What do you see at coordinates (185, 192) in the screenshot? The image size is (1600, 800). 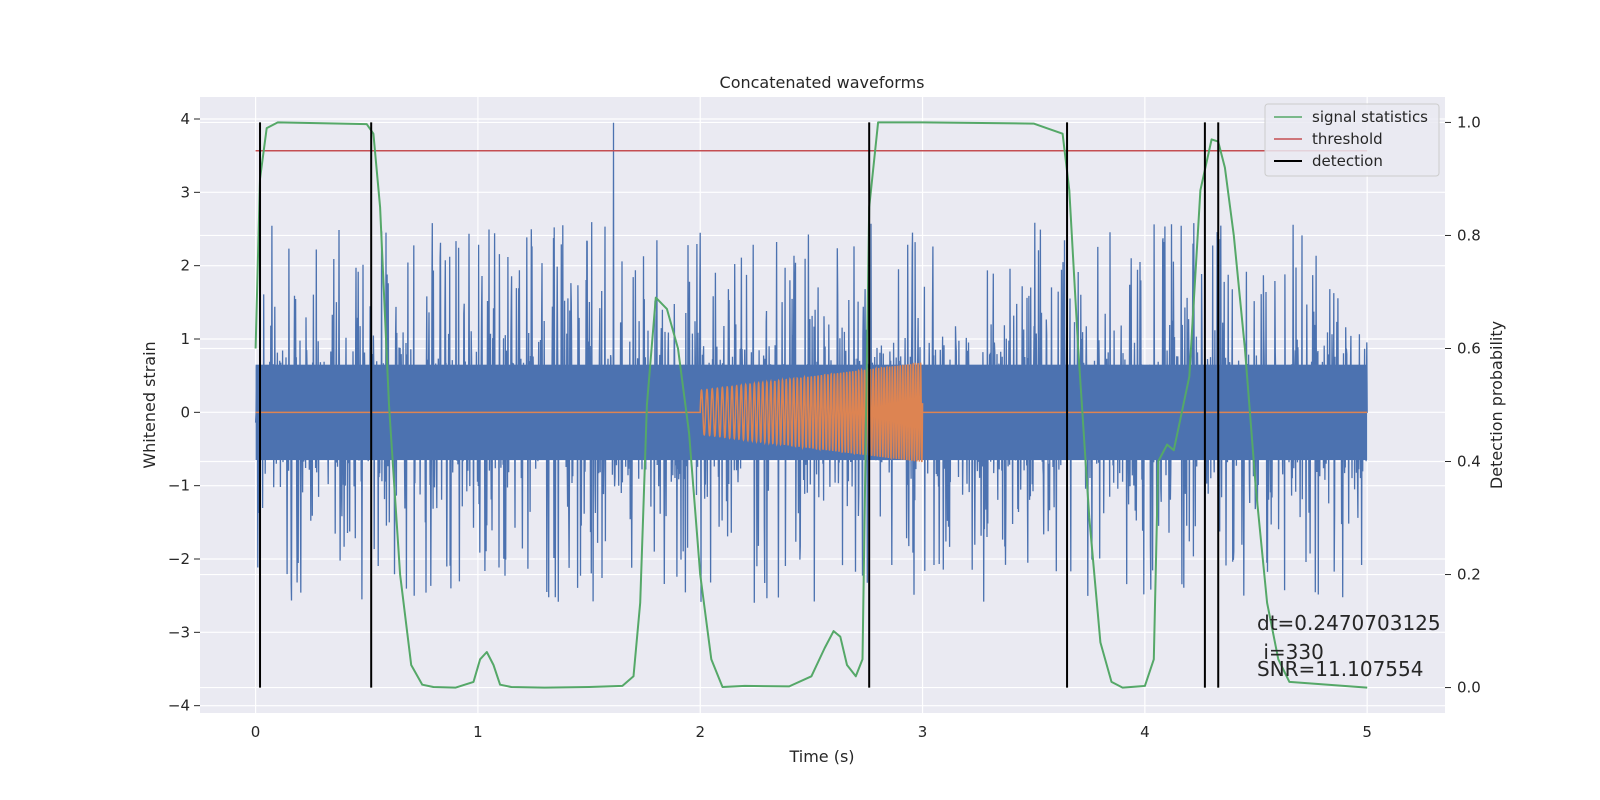 I see `y-tick-label: 3` at bounding box center [185, 192].